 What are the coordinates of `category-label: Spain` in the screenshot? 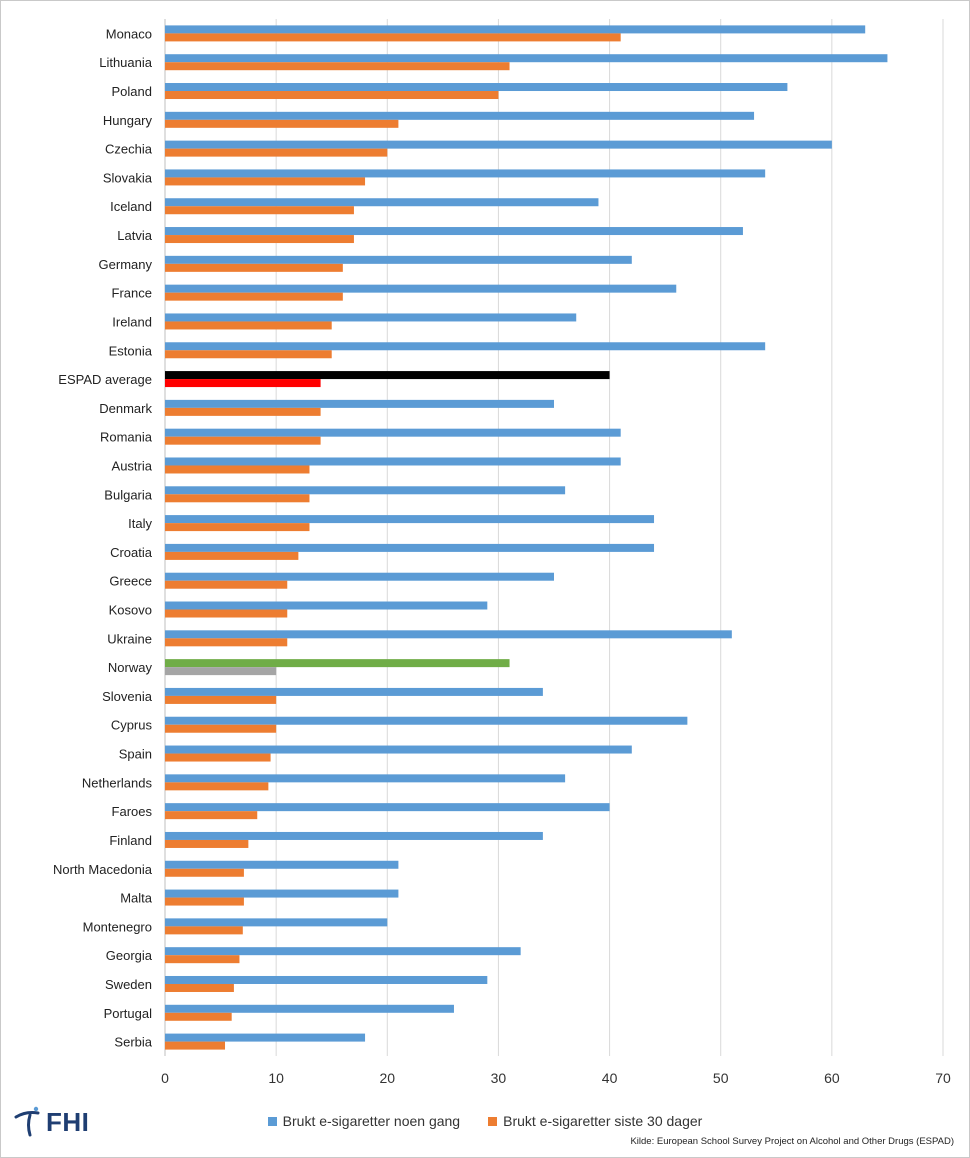 It's located at (135, 754).